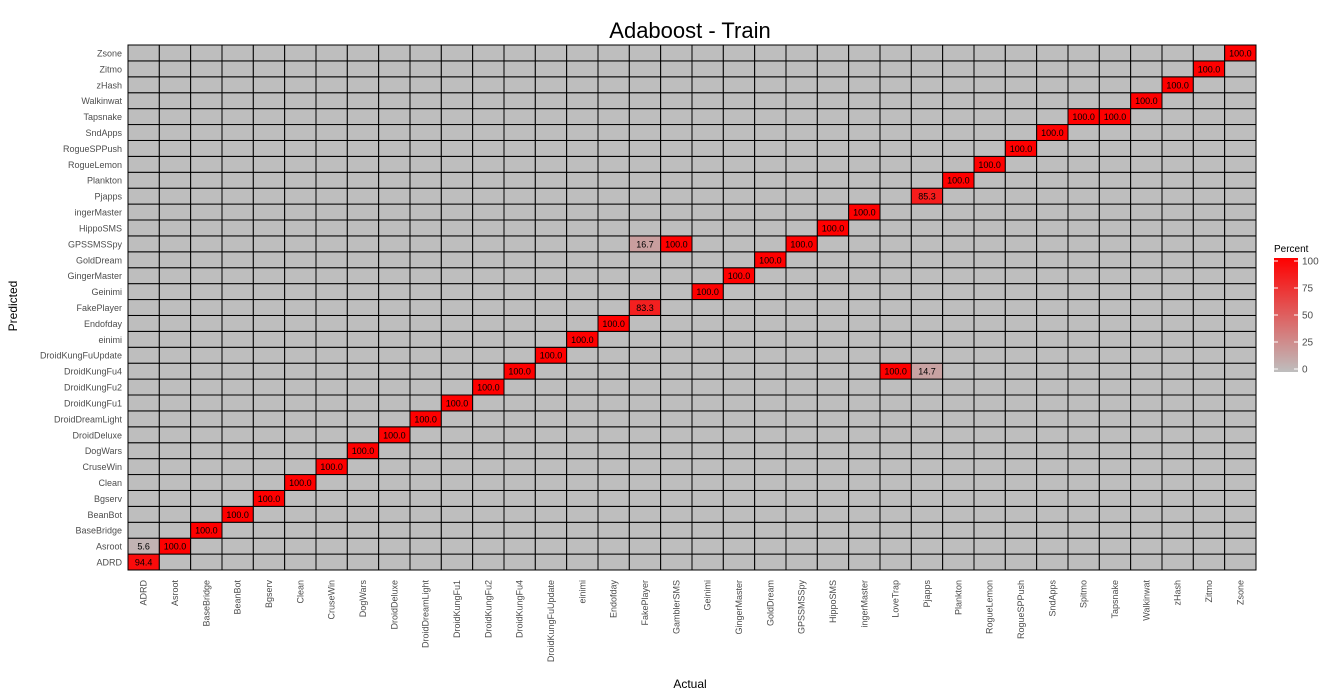 This screenshot has height=700, width=1341. I want to click on y-tick-label: DroidKungFu4, so click(93, 372).